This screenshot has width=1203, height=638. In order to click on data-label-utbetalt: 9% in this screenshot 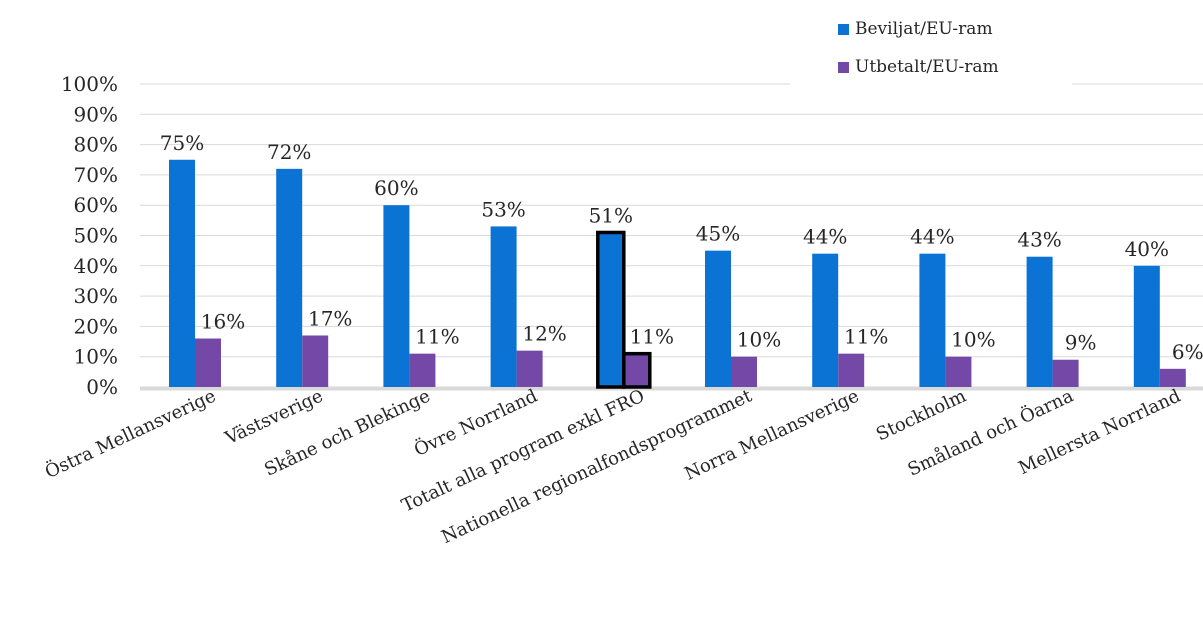, I will do `click(1081, 343)`.